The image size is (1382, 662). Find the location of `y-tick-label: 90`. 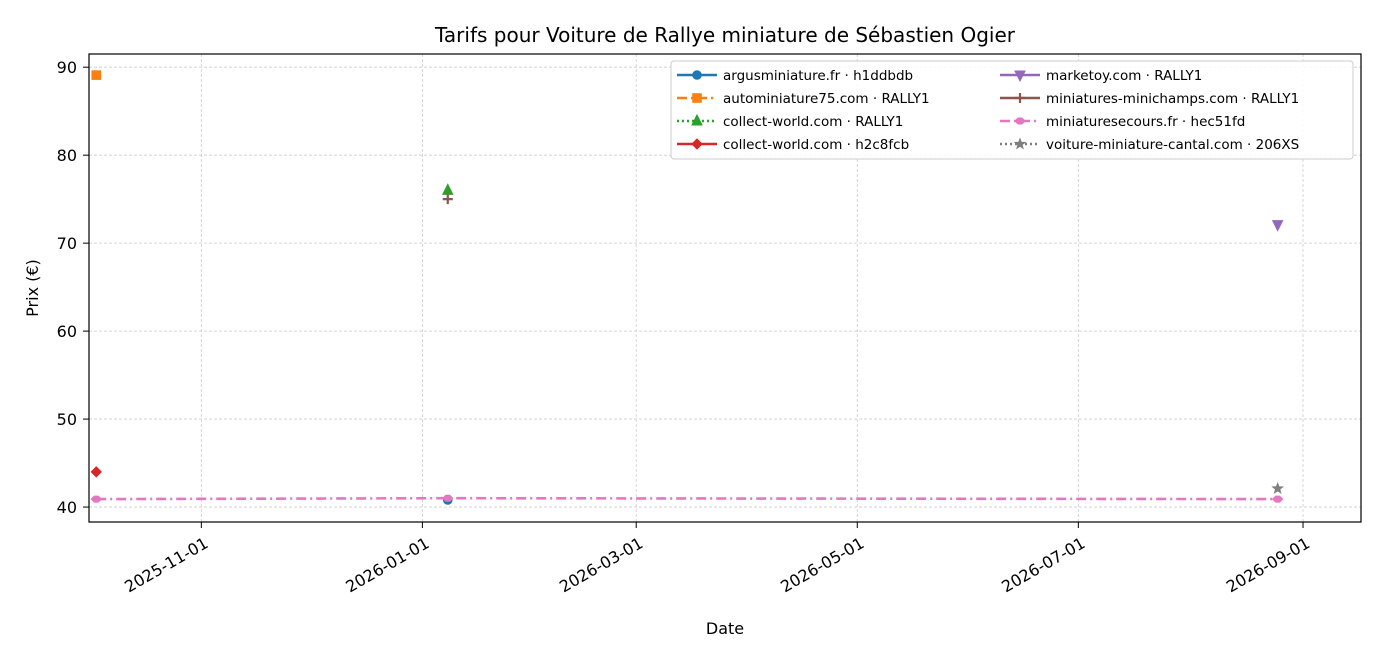

y-tick-label: 90 is located at coordinates (67, 67).